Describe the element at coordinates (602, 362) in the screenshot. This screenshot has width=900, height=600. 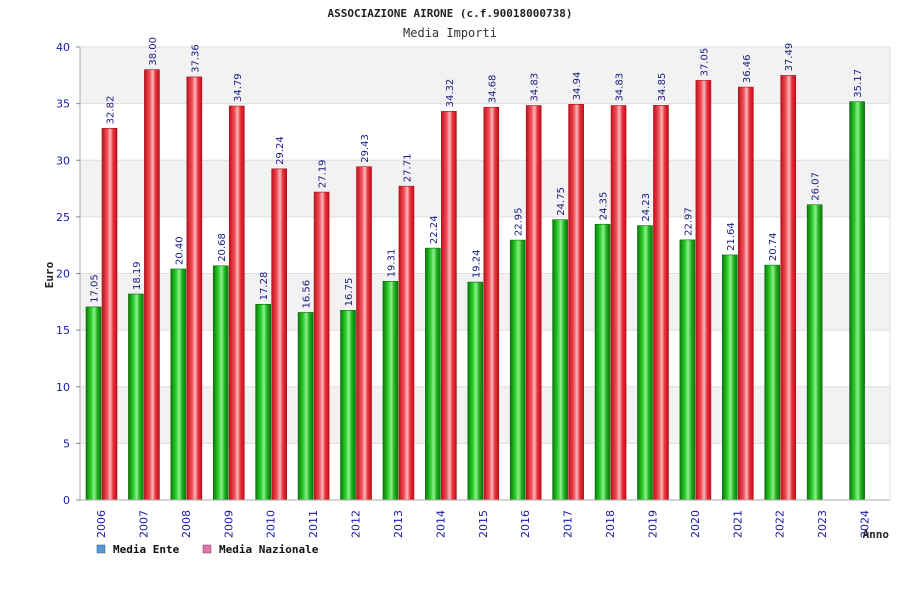
I see `bar-media-ente-2018` at that location.